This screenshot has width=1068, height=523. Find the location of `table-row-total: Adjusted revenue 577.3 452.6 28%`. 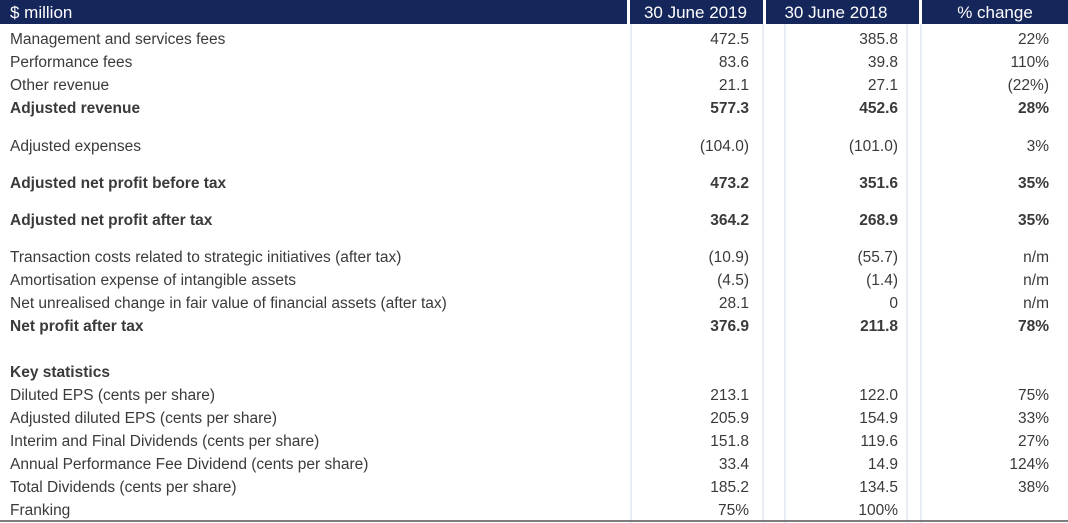

table-row-total: Adjusted revenue 577.3 452.6 28% is located at coordinates (534, 108).